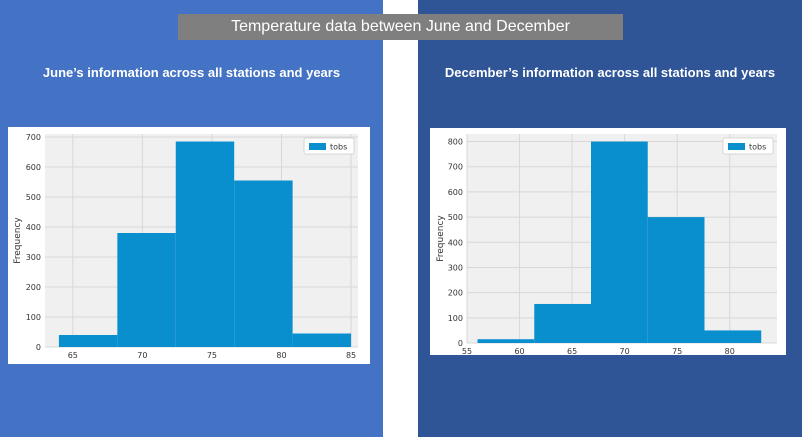 This screenshot has height=437, width=802. Describe the element at coordinates (33, 257) in the screenshot. I see `june-y-tick-label: 300` at that location.